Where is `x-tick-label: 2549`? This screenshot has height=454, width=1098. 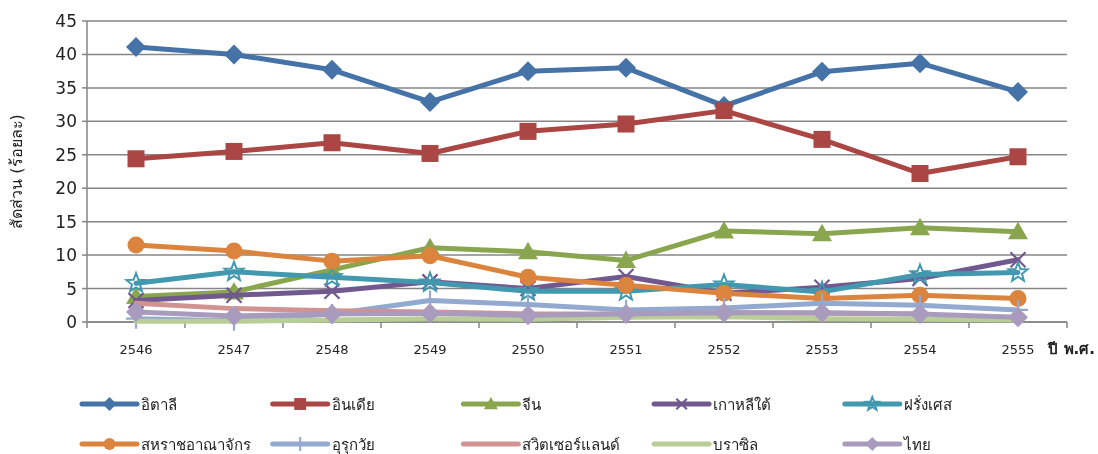
x-tick-label: 2549 is located at coordinates (430, 349).